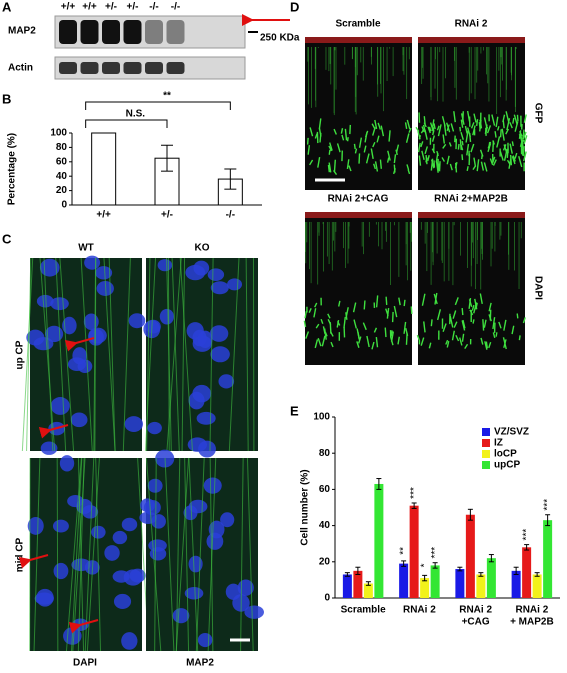 The image size is (567, 673). What do you see at coordinates (20, 354) in the screenshot?
I see `row-label: up CP` at bounding box center [20, 354].